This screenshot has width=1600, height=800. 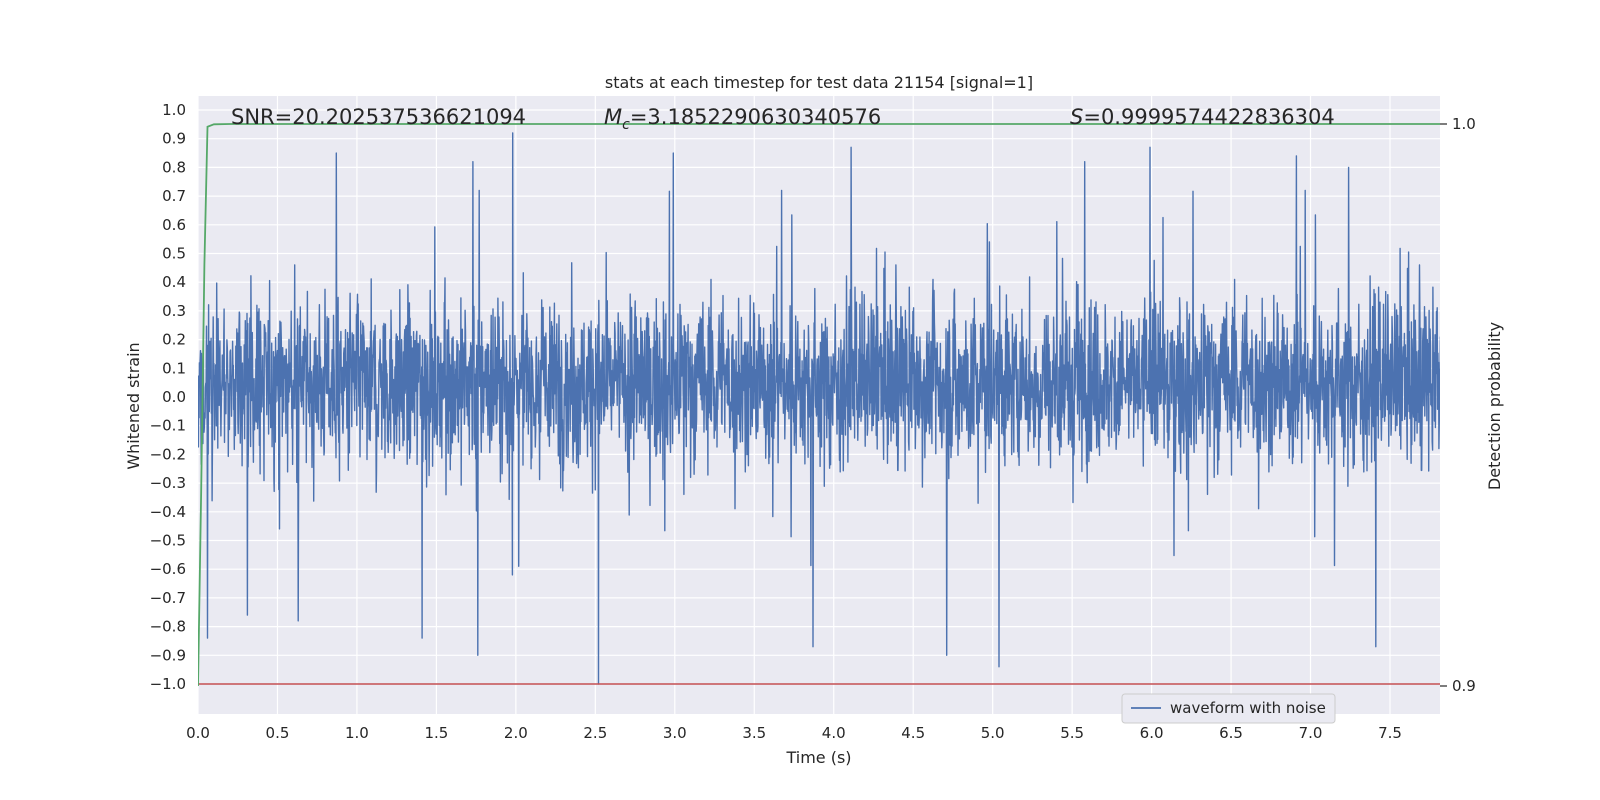 I want to click on y2-axis-label: Detection probability, so click(x=1494, y=406).